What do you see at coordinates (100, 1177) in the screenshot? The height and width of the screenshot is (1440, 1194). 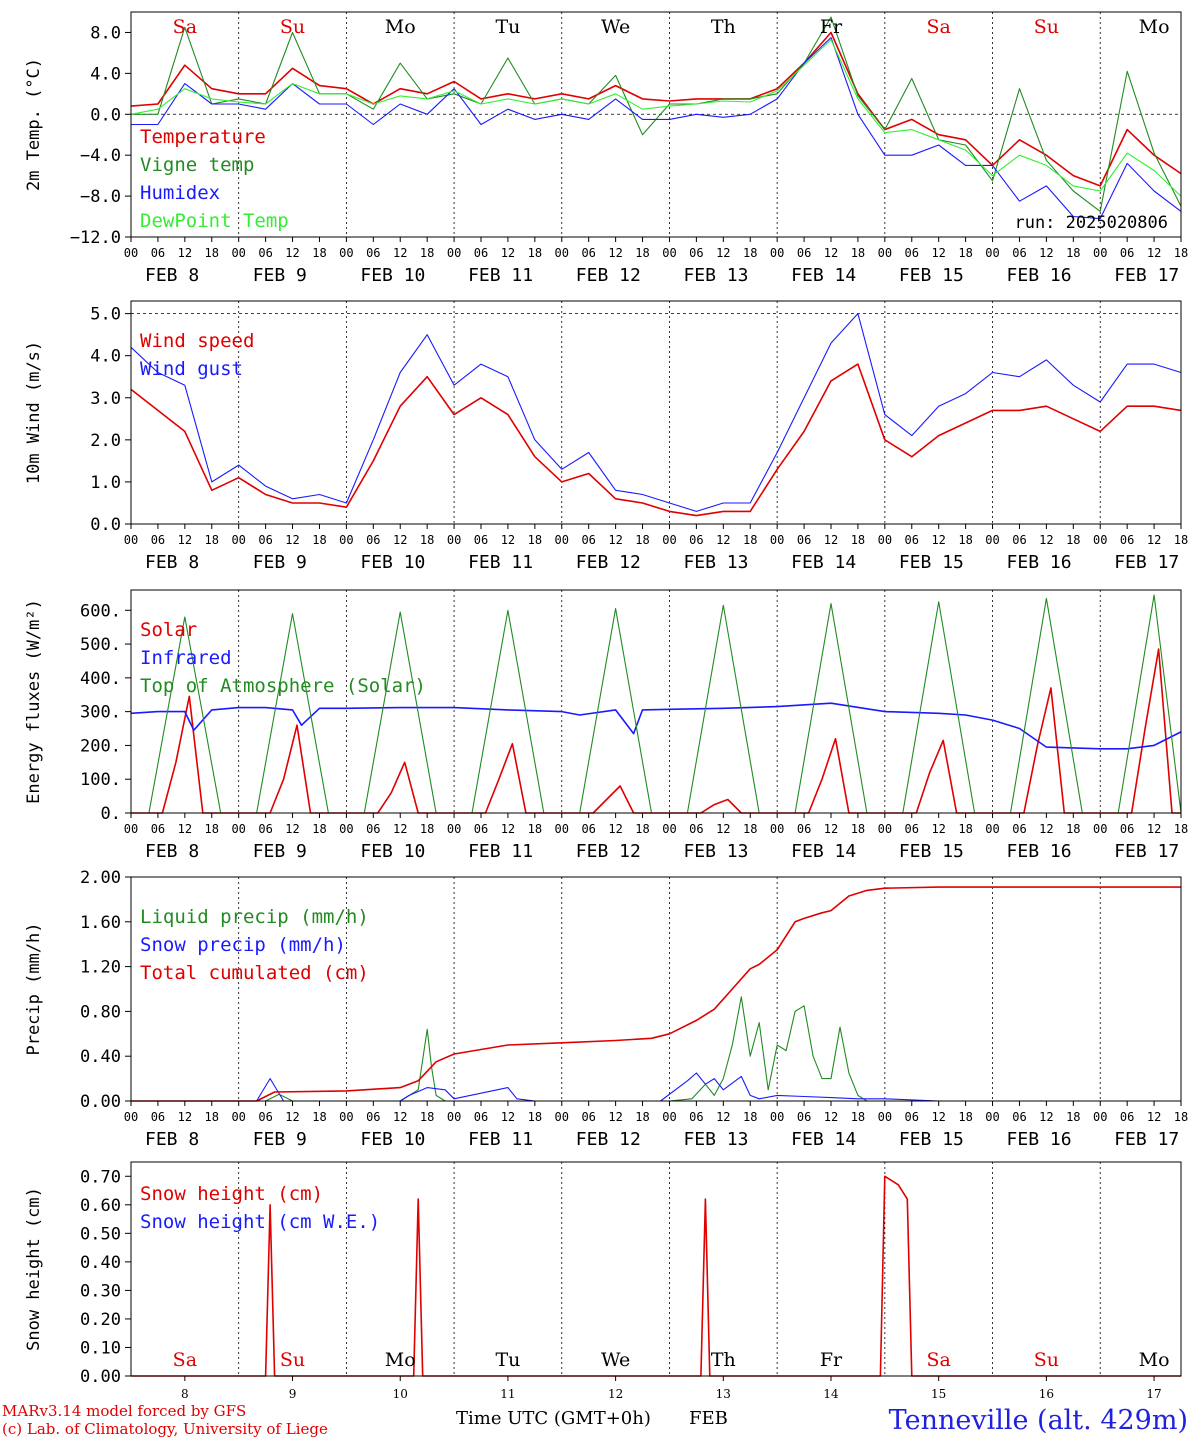 I see `y-tick-label: 0.70` at bounding box center [100, 1177].